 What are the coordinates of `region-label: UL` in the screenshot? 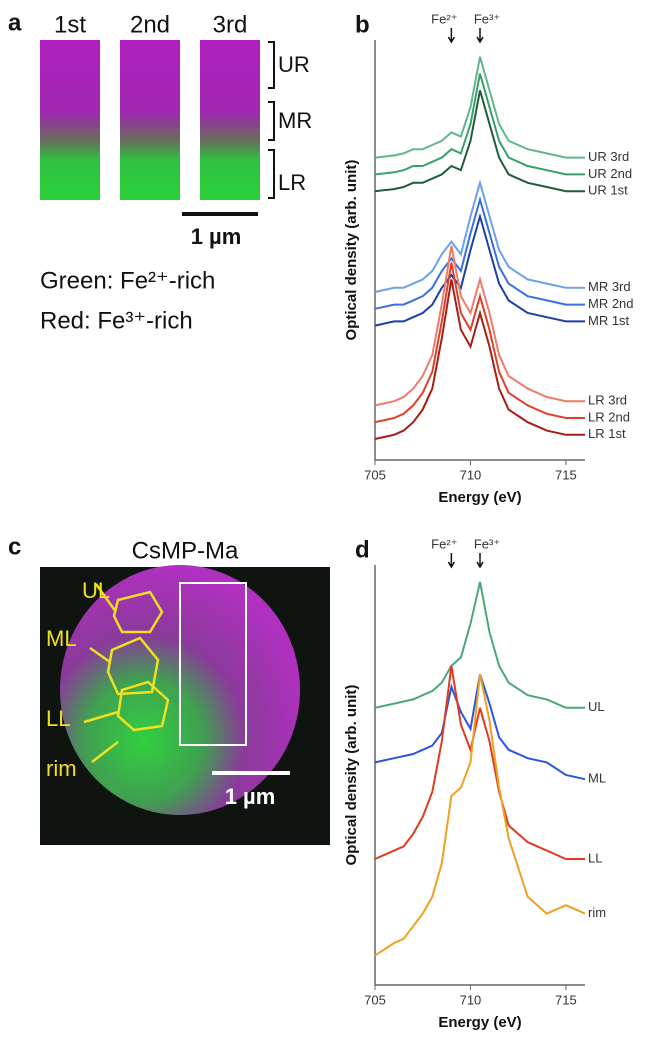 It's located at (96, 590).